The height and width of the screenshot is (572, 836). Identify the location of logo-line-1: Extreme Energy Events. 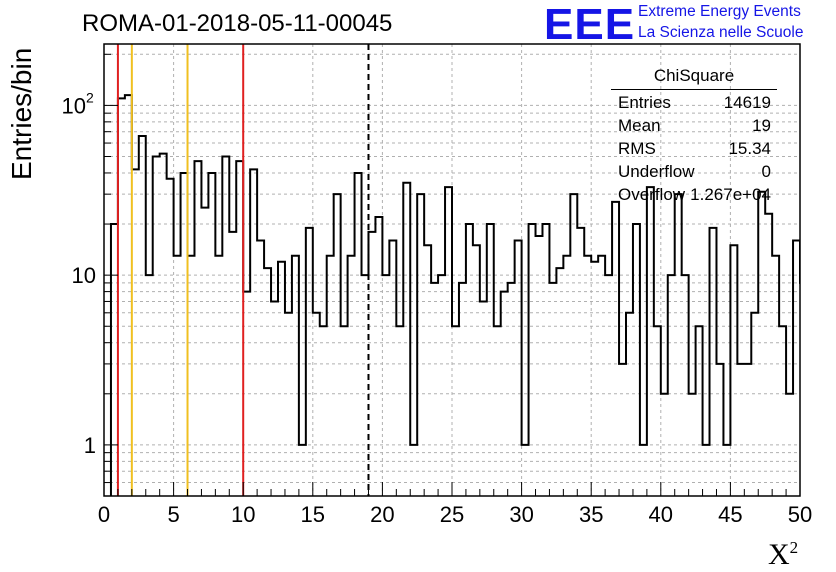
(719, 11).